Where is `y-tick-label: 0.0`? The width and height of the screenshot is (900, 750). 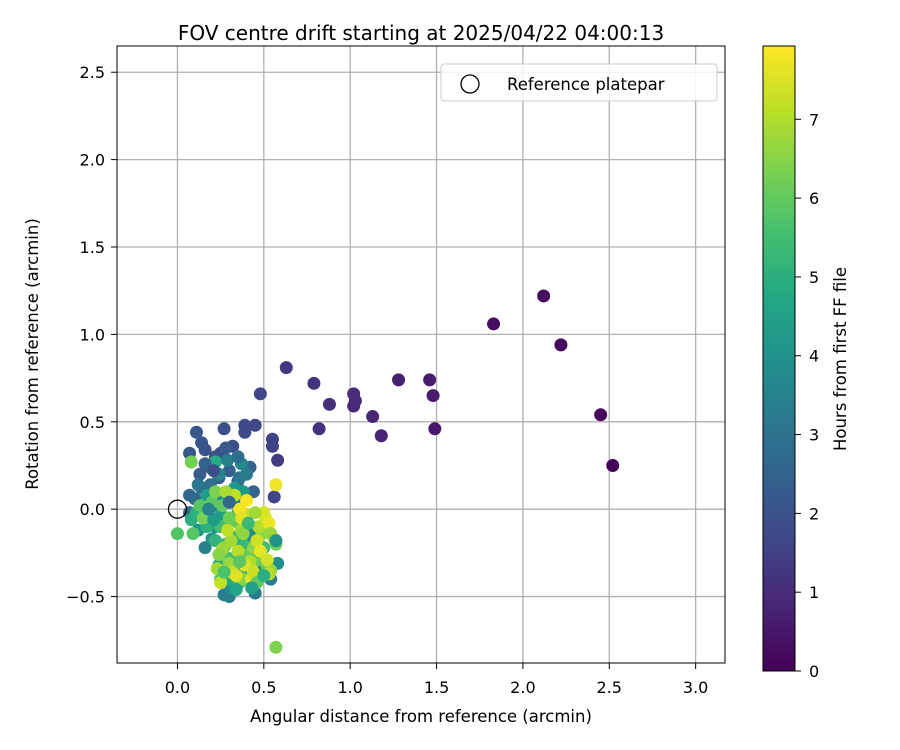 y-tick-label: 0.0 is located at coordinates (92, 509).